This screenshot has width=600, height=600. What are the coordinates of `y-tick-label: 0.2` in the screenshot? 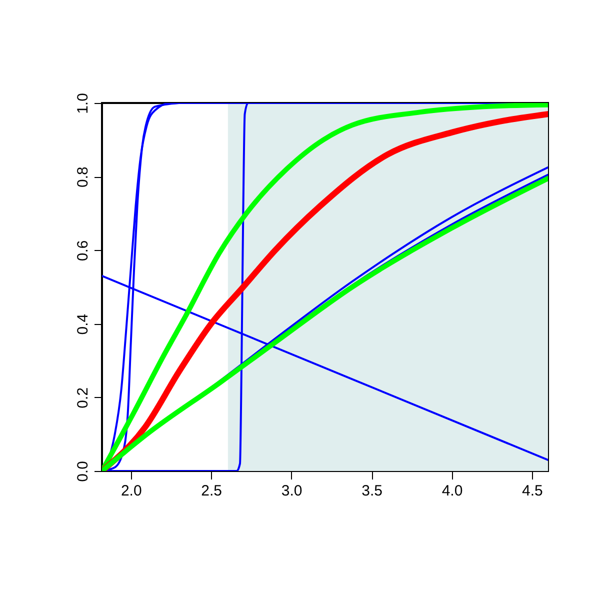 It's located at (83, 397).